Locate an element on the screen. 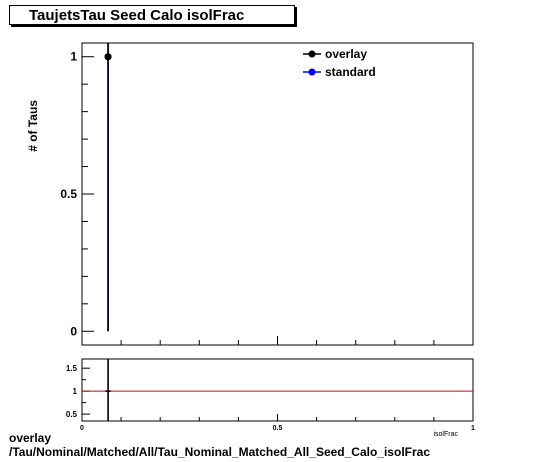 The width and height of the screenshot is (546, 462). caption-line-1: overlay is located at coordinates (30, 438).